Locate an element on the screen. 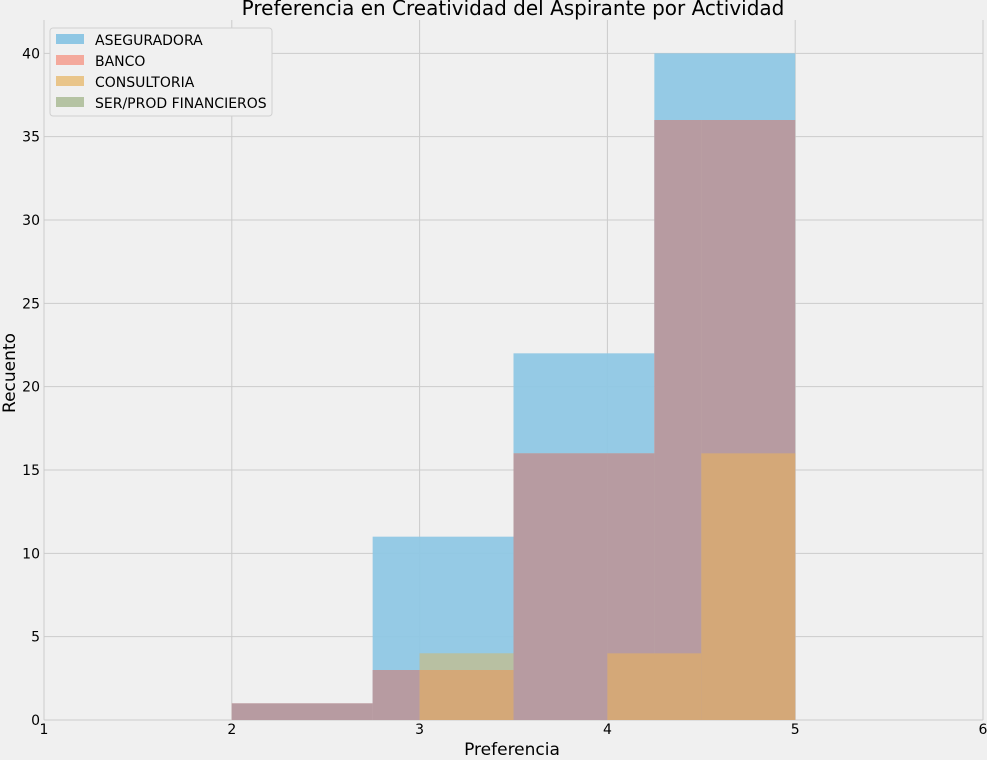 The height and width of the screenshot is (760, 987). legend-label-ser-prod-financieros: SER/PROD FINANCIEROS is located at coordinates (181, 104).